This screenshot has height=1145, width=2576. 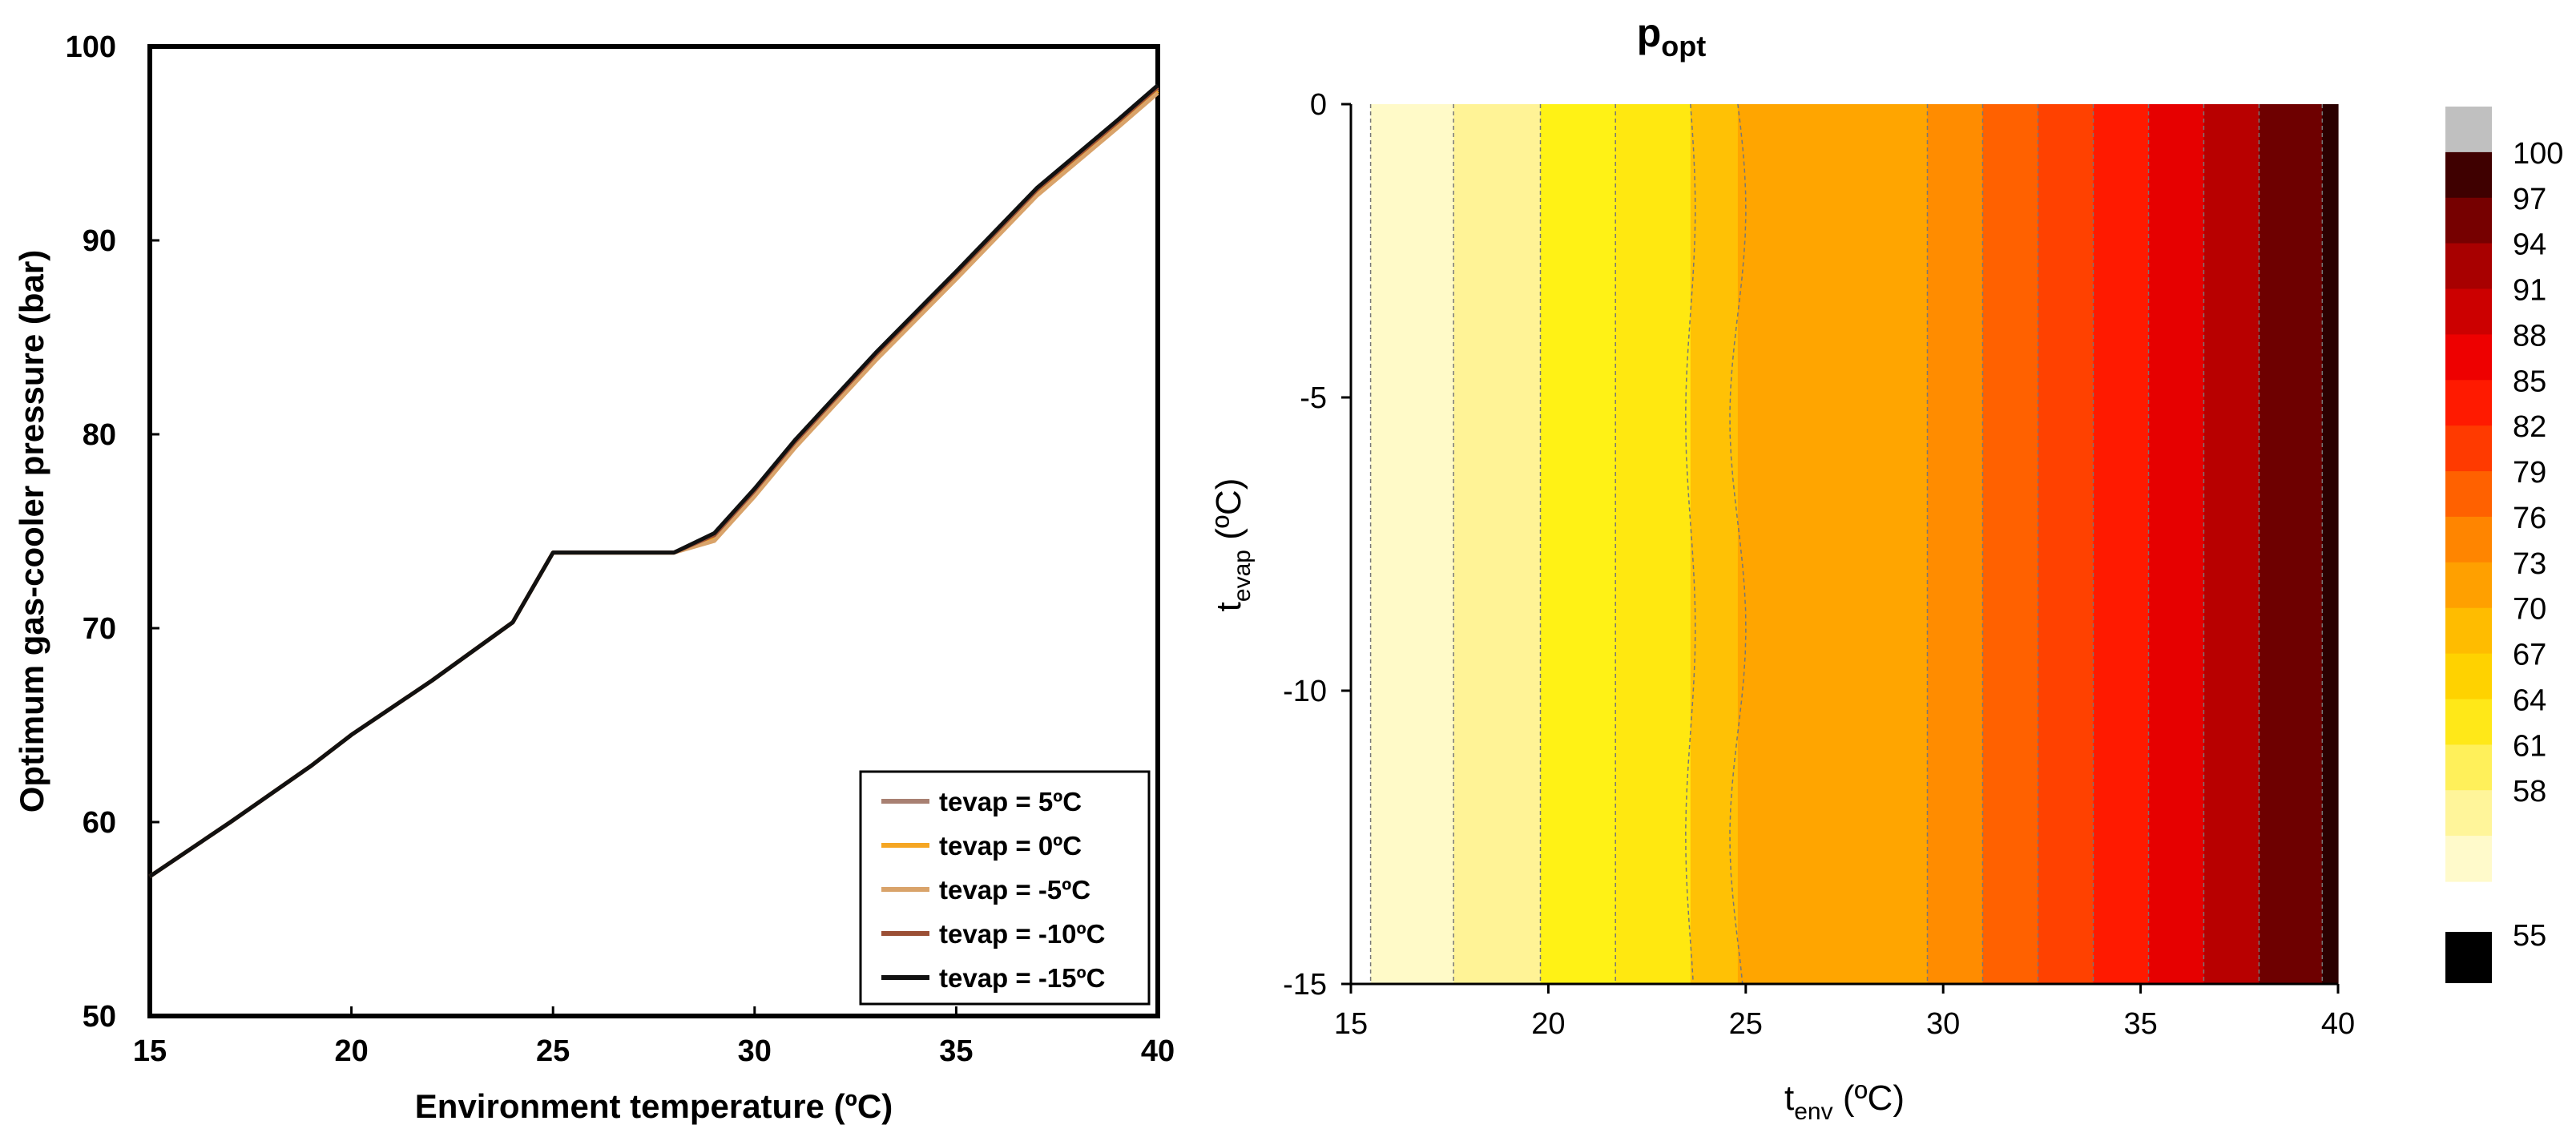 What do you see at coordinates (1813, 1112) in the screenshot?
I see `heatmap-x-label-subscript: env` at bounding box center [1813, 1112].